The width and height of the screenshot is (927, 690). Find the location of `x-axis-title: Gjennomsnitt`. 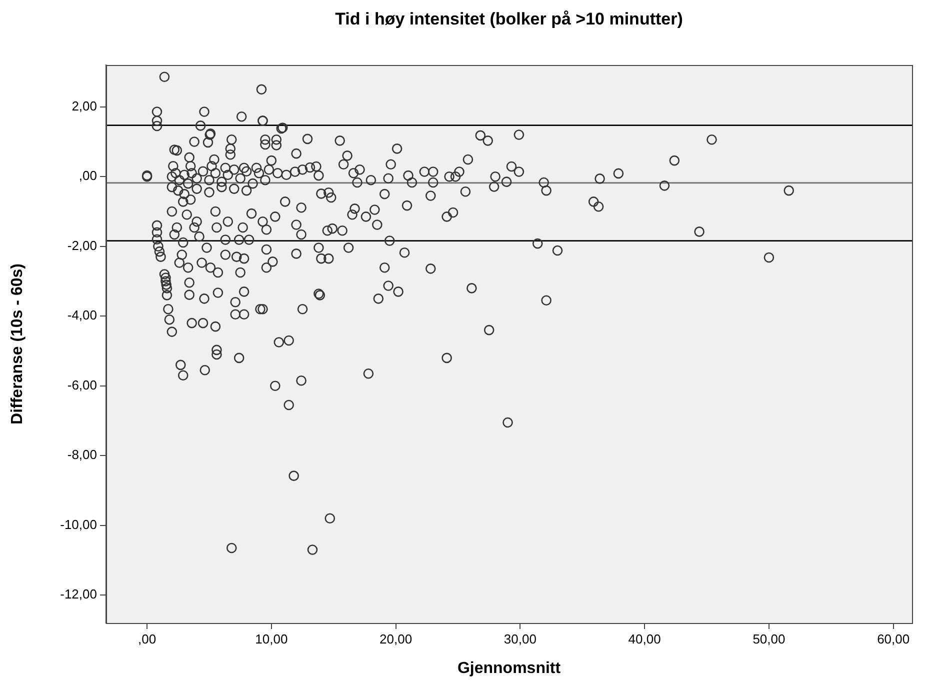

x-axis-title: Gjennomsnitt is located at coordinates (509, 668).